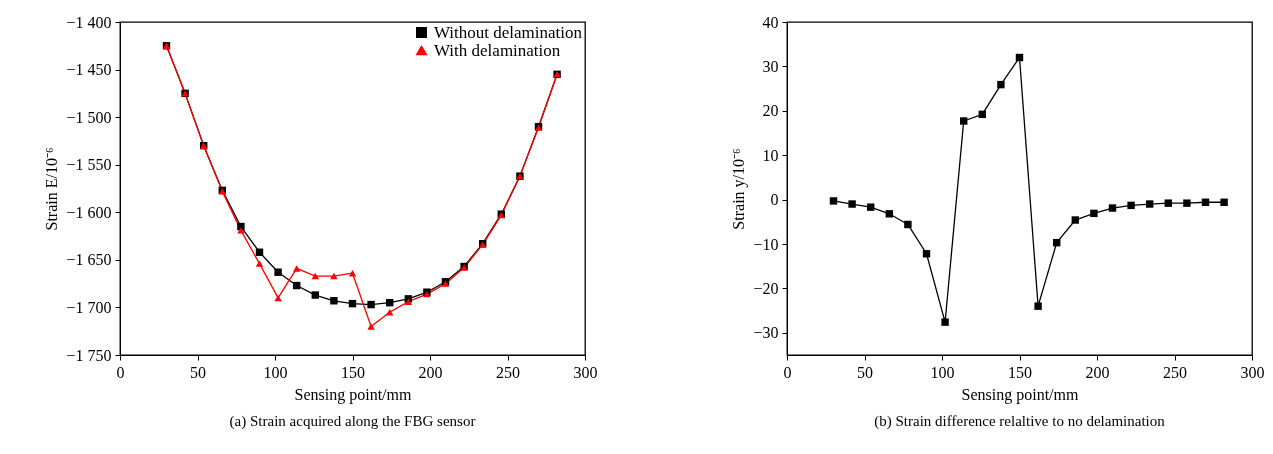 Image resolution: width=1273 pixels, height=454 pixels. What do you see at coordinates (89, 117) in the screenshot?
I see `y-tick-label: −1 500` at bounding box center [89, 117].